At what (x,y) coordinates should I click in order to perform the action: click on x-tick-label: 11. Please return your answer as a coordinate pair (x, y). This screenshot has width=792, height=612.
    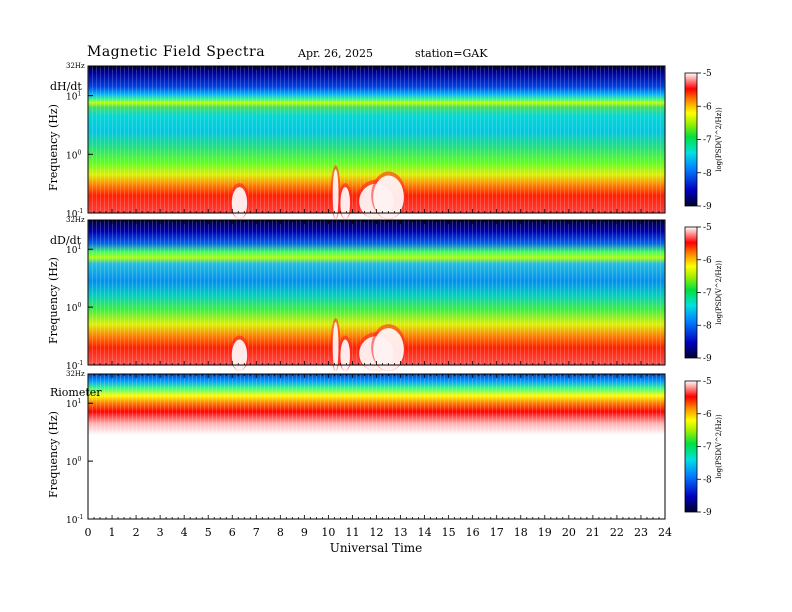
    Looking at the image, I should click on (352, 532).